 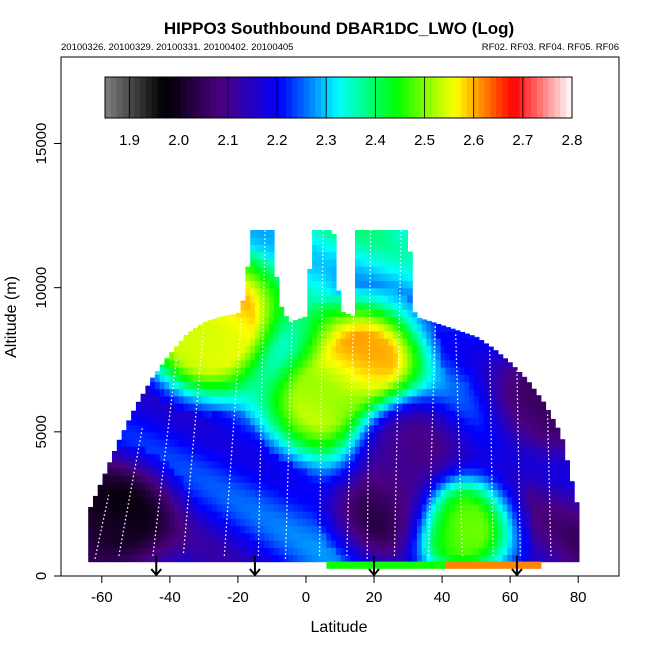 What do you see at coordinates (227, 140) in the screenshot?
I see `colorbar-tick-label: 2.1` at bounding box center [227, 140].